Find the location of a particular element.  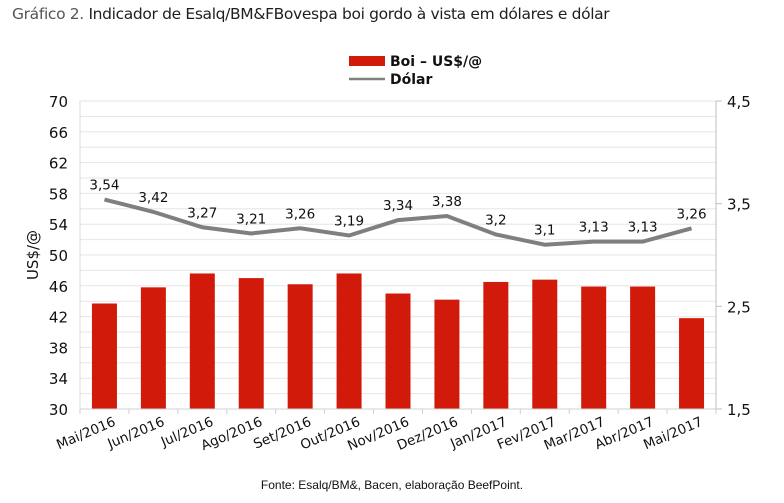

dolar-line-group is located at coordinates (398, 222).